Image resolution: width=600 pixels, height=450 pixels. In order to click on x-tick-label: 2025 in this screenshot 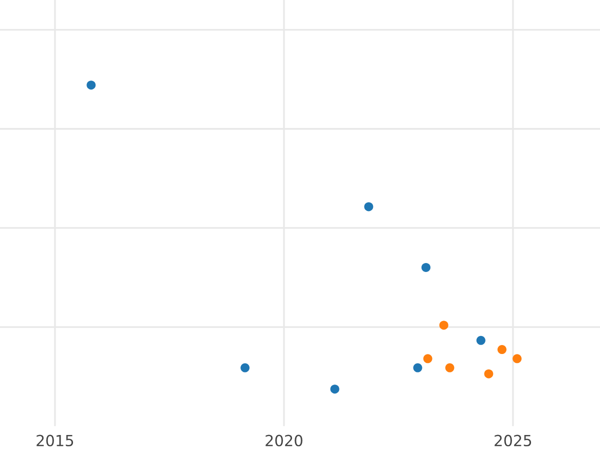, I will do `click(513, 440)`.